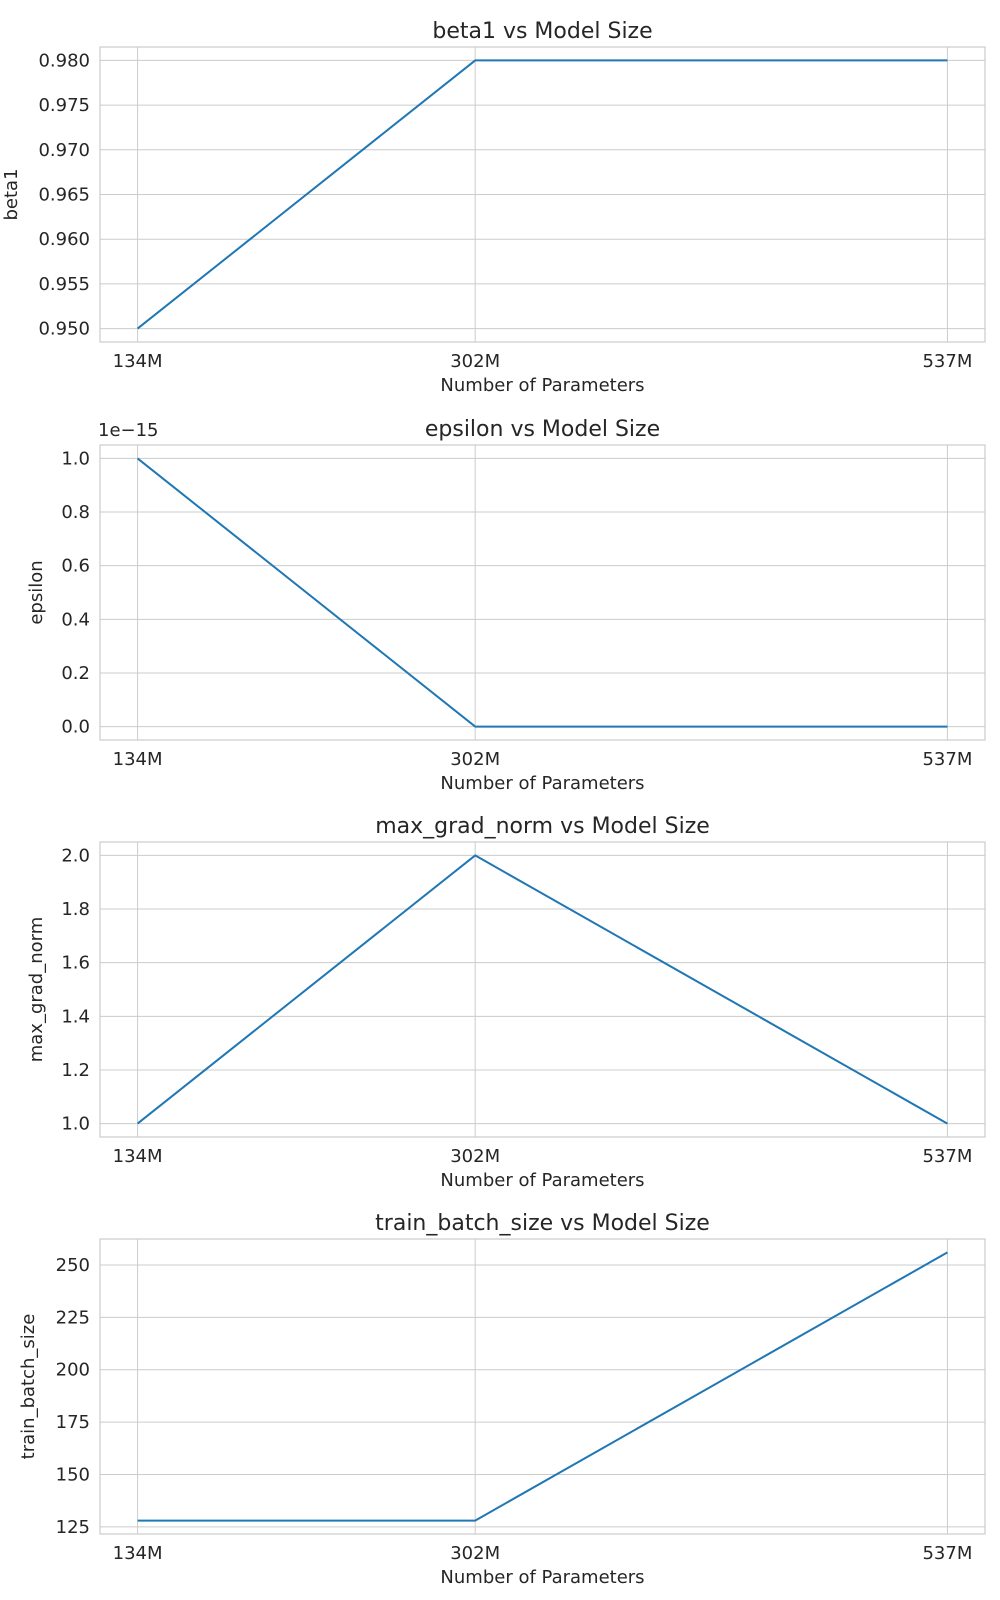 This screenshot has width=1000, height=1600. What do you see at coordinates (75, 855) in the screenshot?
I see `y-tick-label: 2.0` at bounding box center [75, 855].